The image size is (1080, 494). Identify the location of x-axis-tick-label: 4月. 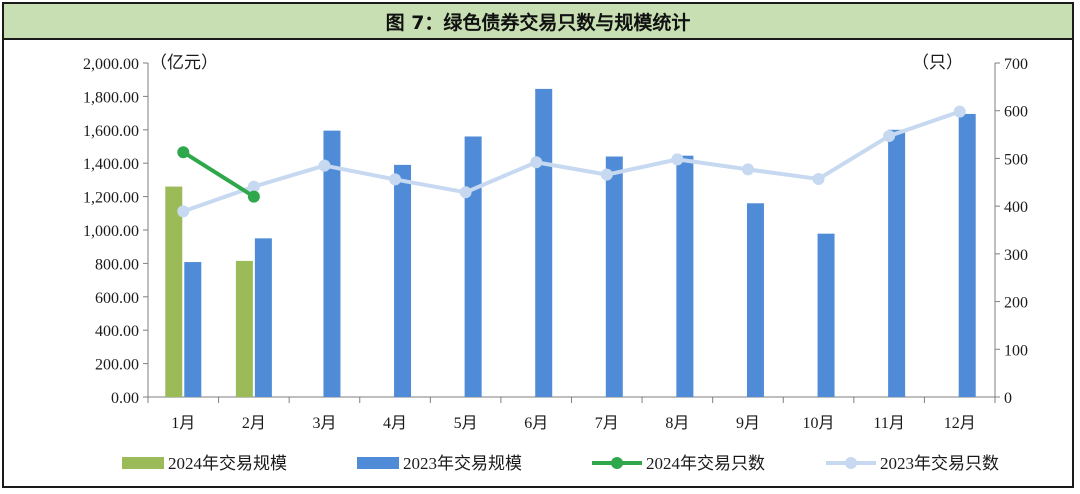
(395, 423).